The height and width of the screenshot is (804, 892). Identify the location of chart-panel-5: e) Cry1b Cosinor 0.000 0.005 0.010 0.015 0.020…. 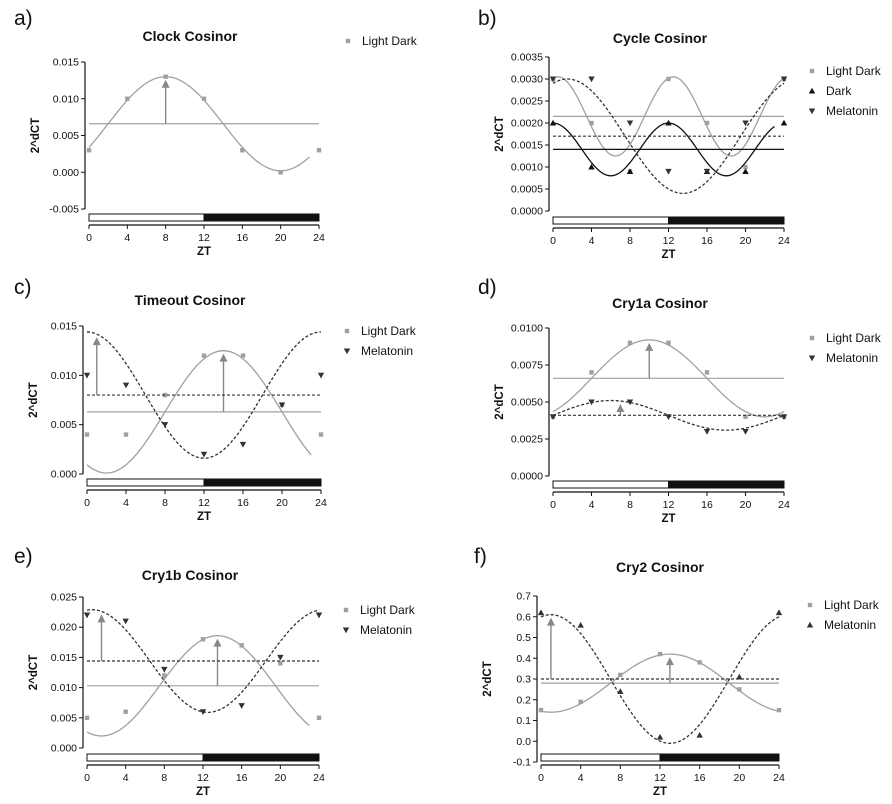
(215, 671).